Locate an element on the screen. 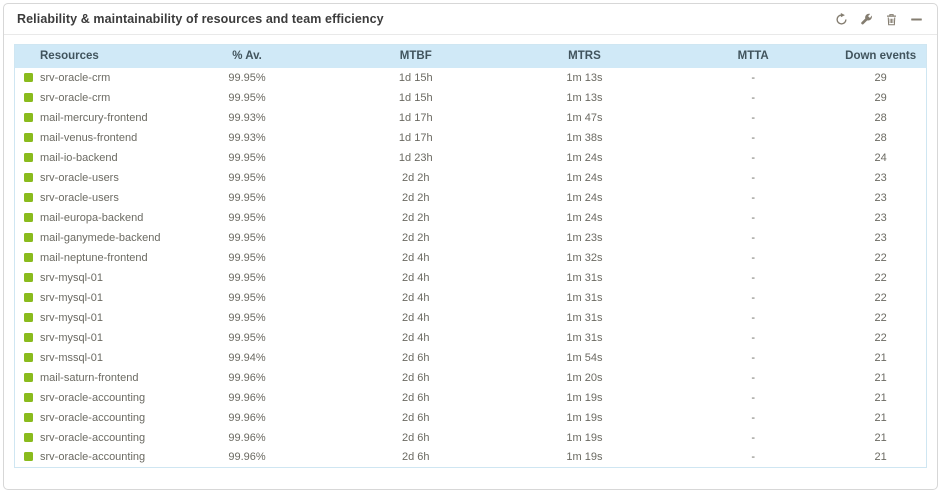 Image resolution: width=941 pixels, height=493 pixels. resource-name: mail-saturn-frontend is located at coordinates (89, 377).